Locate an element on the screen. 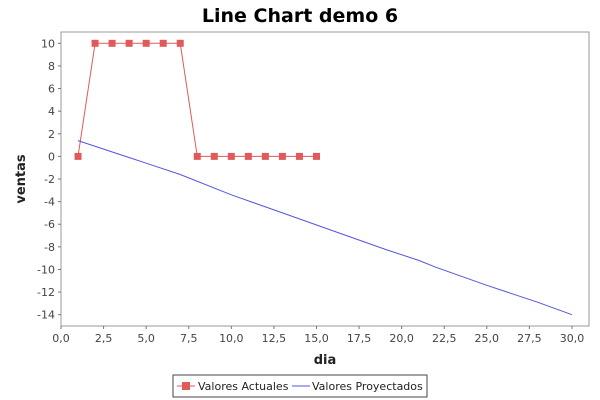 Image resolution: width=600 pixels, height=400 pixels. y-tick-label: 8 is located at coordinates (51, 66).